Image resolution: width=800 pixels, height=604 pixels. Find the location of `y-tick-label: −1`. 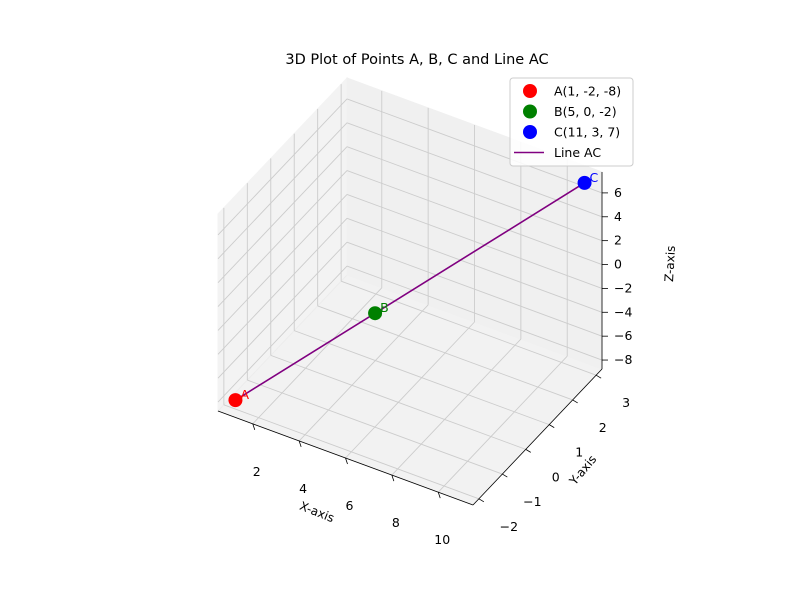

y-tick-label: −1 is located at coordinates (532, 501).